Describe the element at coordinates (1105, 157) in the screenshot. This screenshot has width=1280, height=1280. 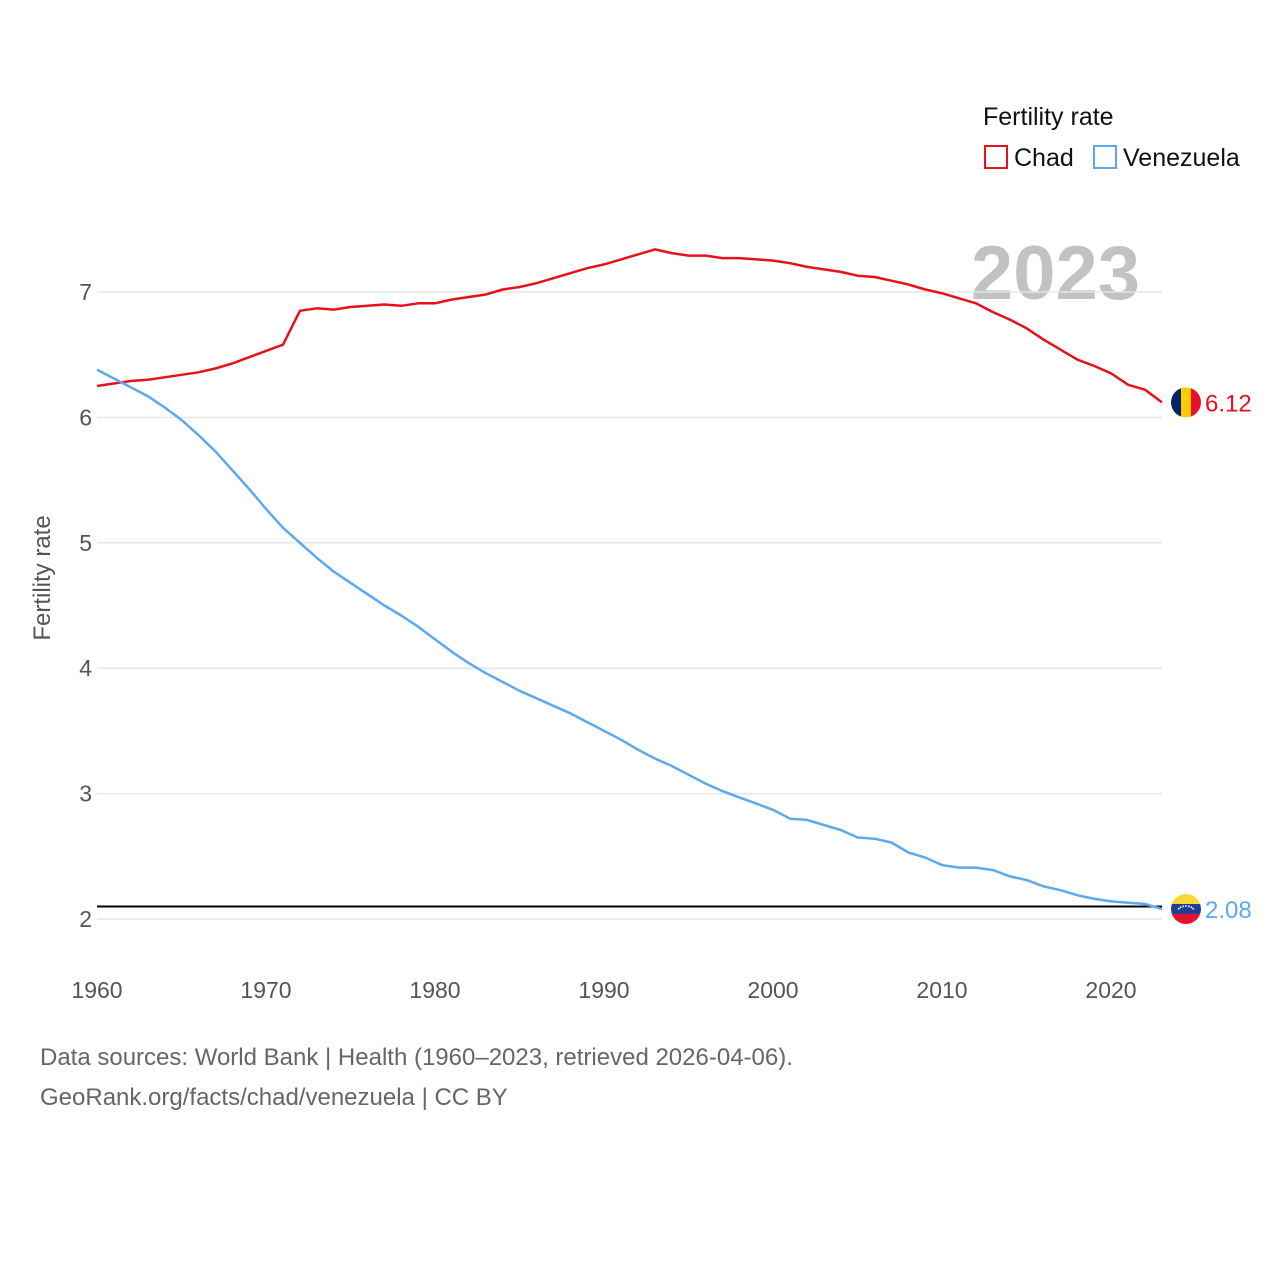
I see `legend-swatch-venezuela` at that location.